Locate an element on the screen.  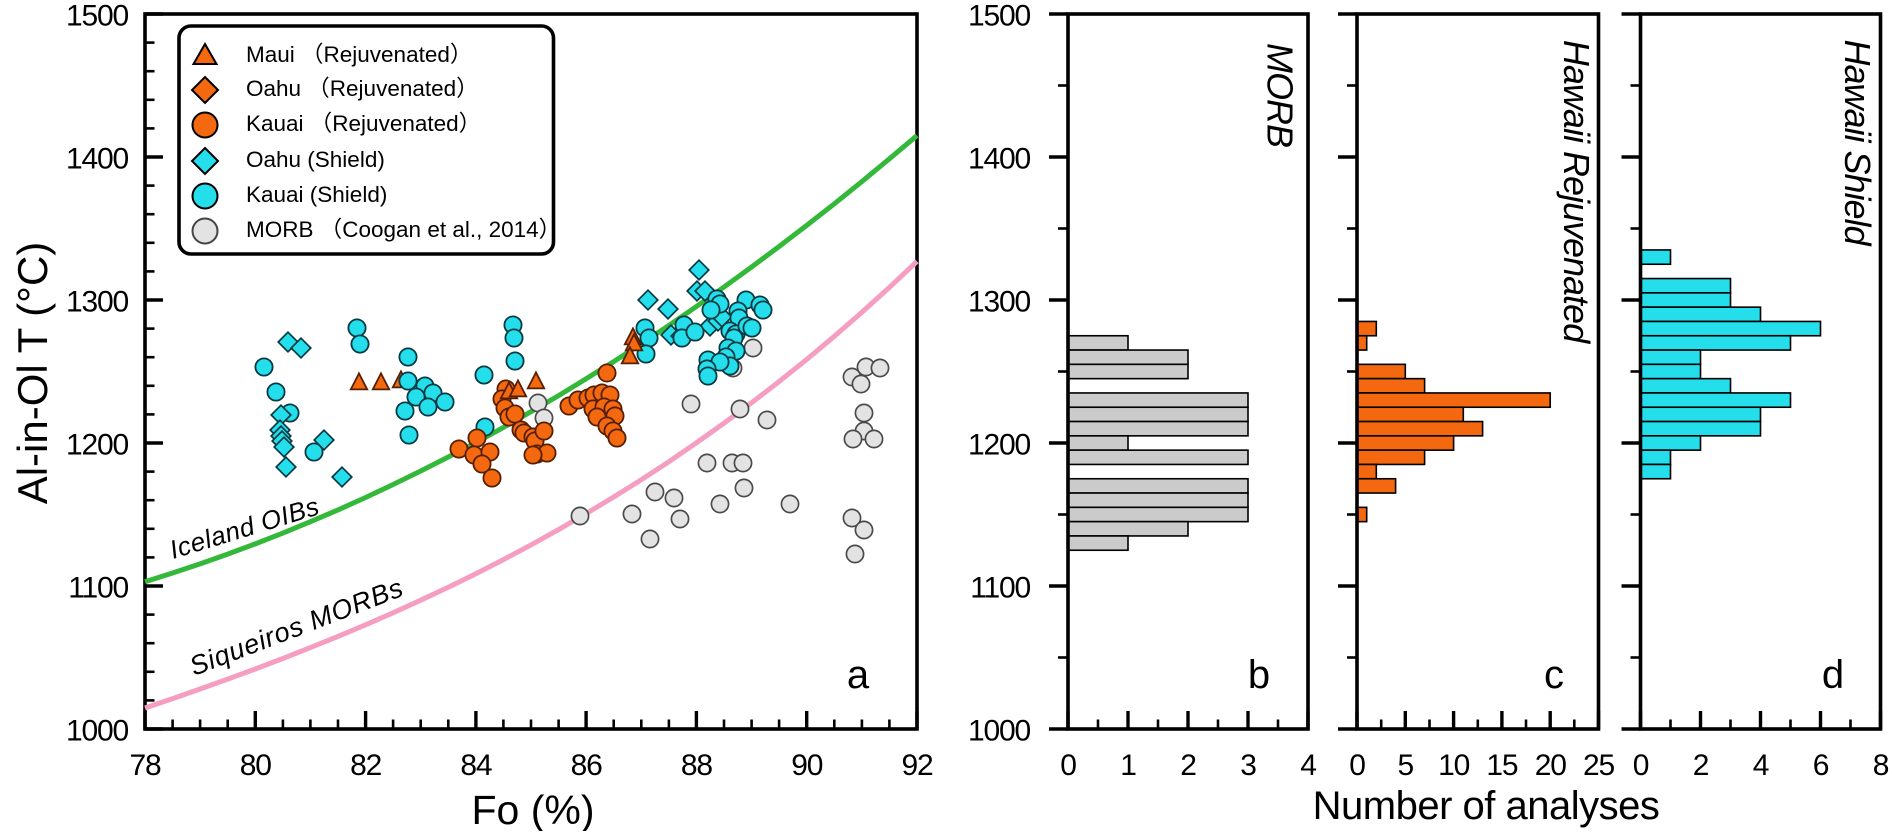
svg-text: Number of analyses is located at coordinates (1486, 806).